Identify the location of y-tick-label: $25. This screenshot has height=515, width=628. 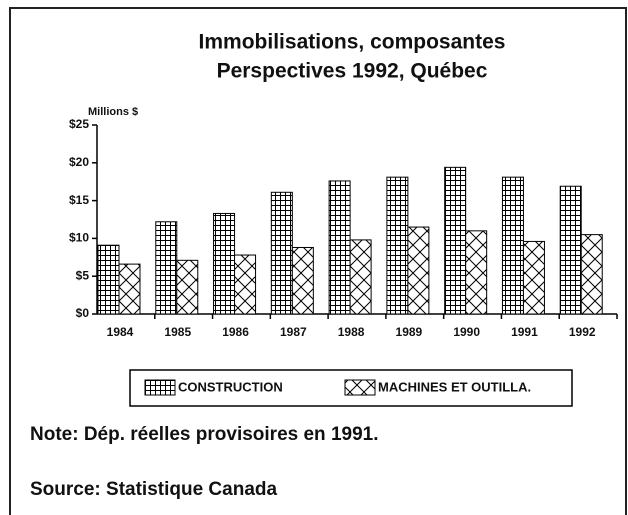
(79, 124).